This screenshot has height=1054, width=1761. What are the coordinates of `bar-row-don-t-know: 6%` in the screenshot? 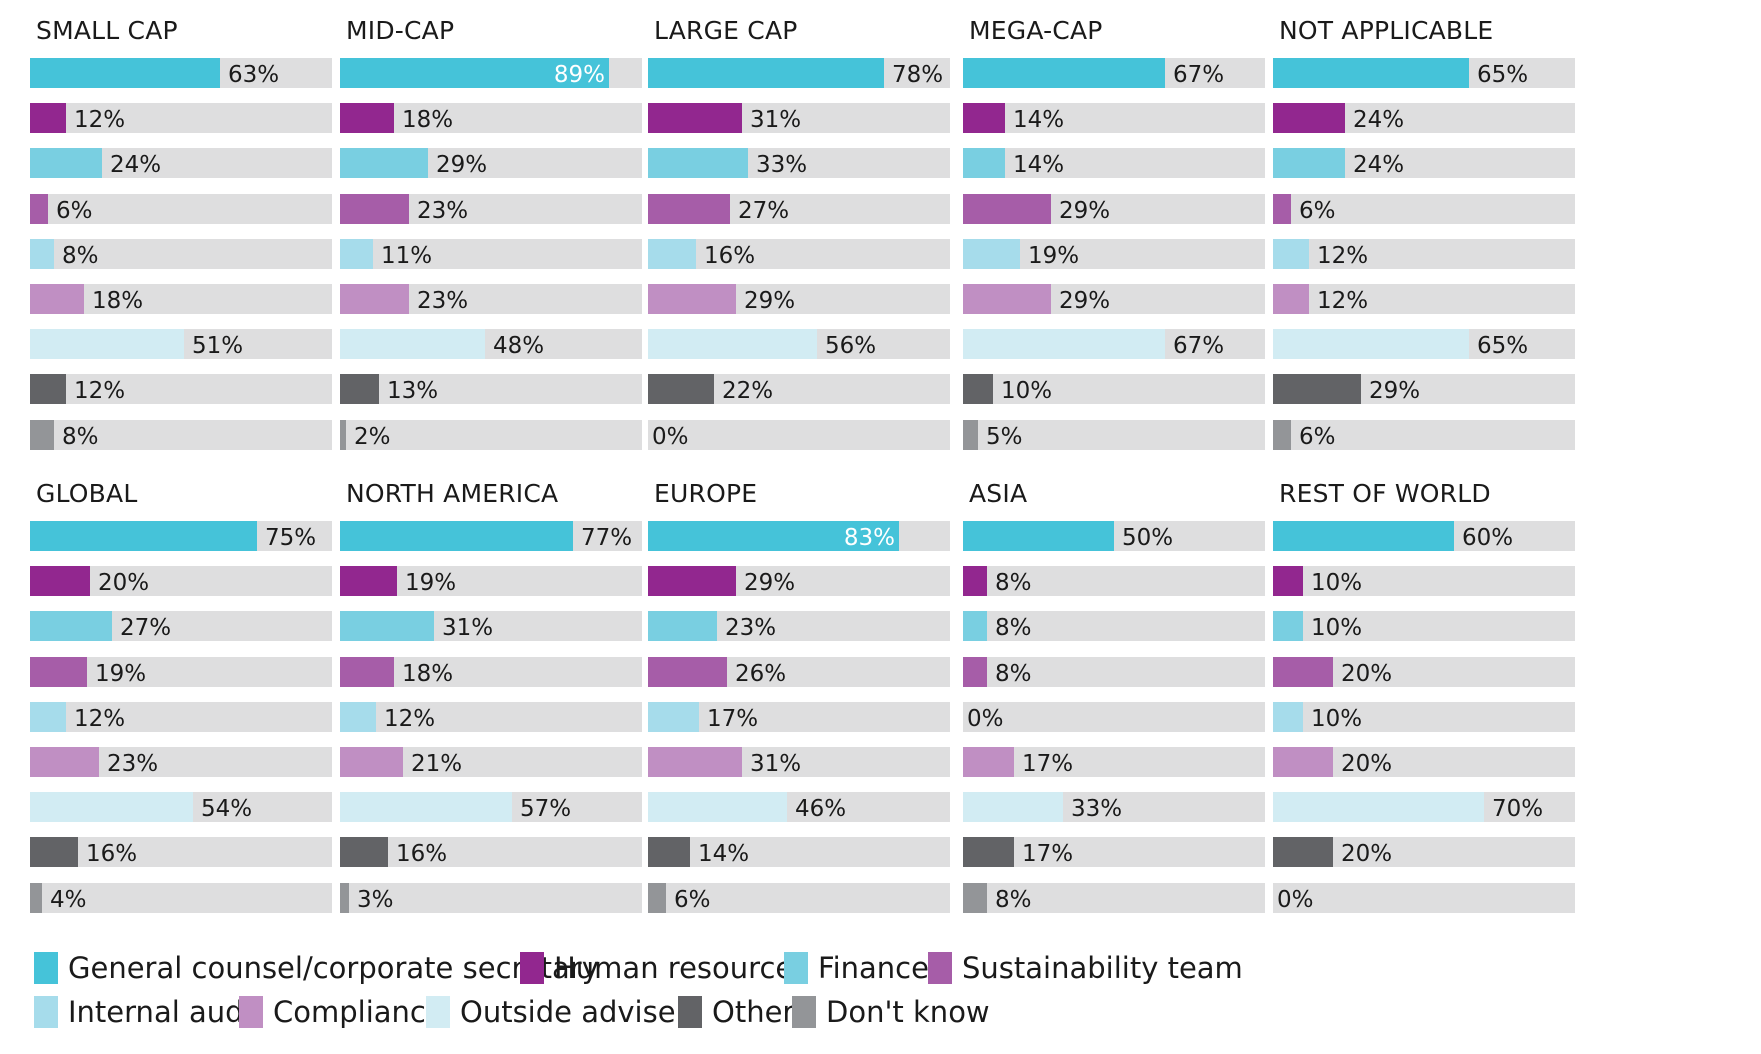 It's located at (799, 898).